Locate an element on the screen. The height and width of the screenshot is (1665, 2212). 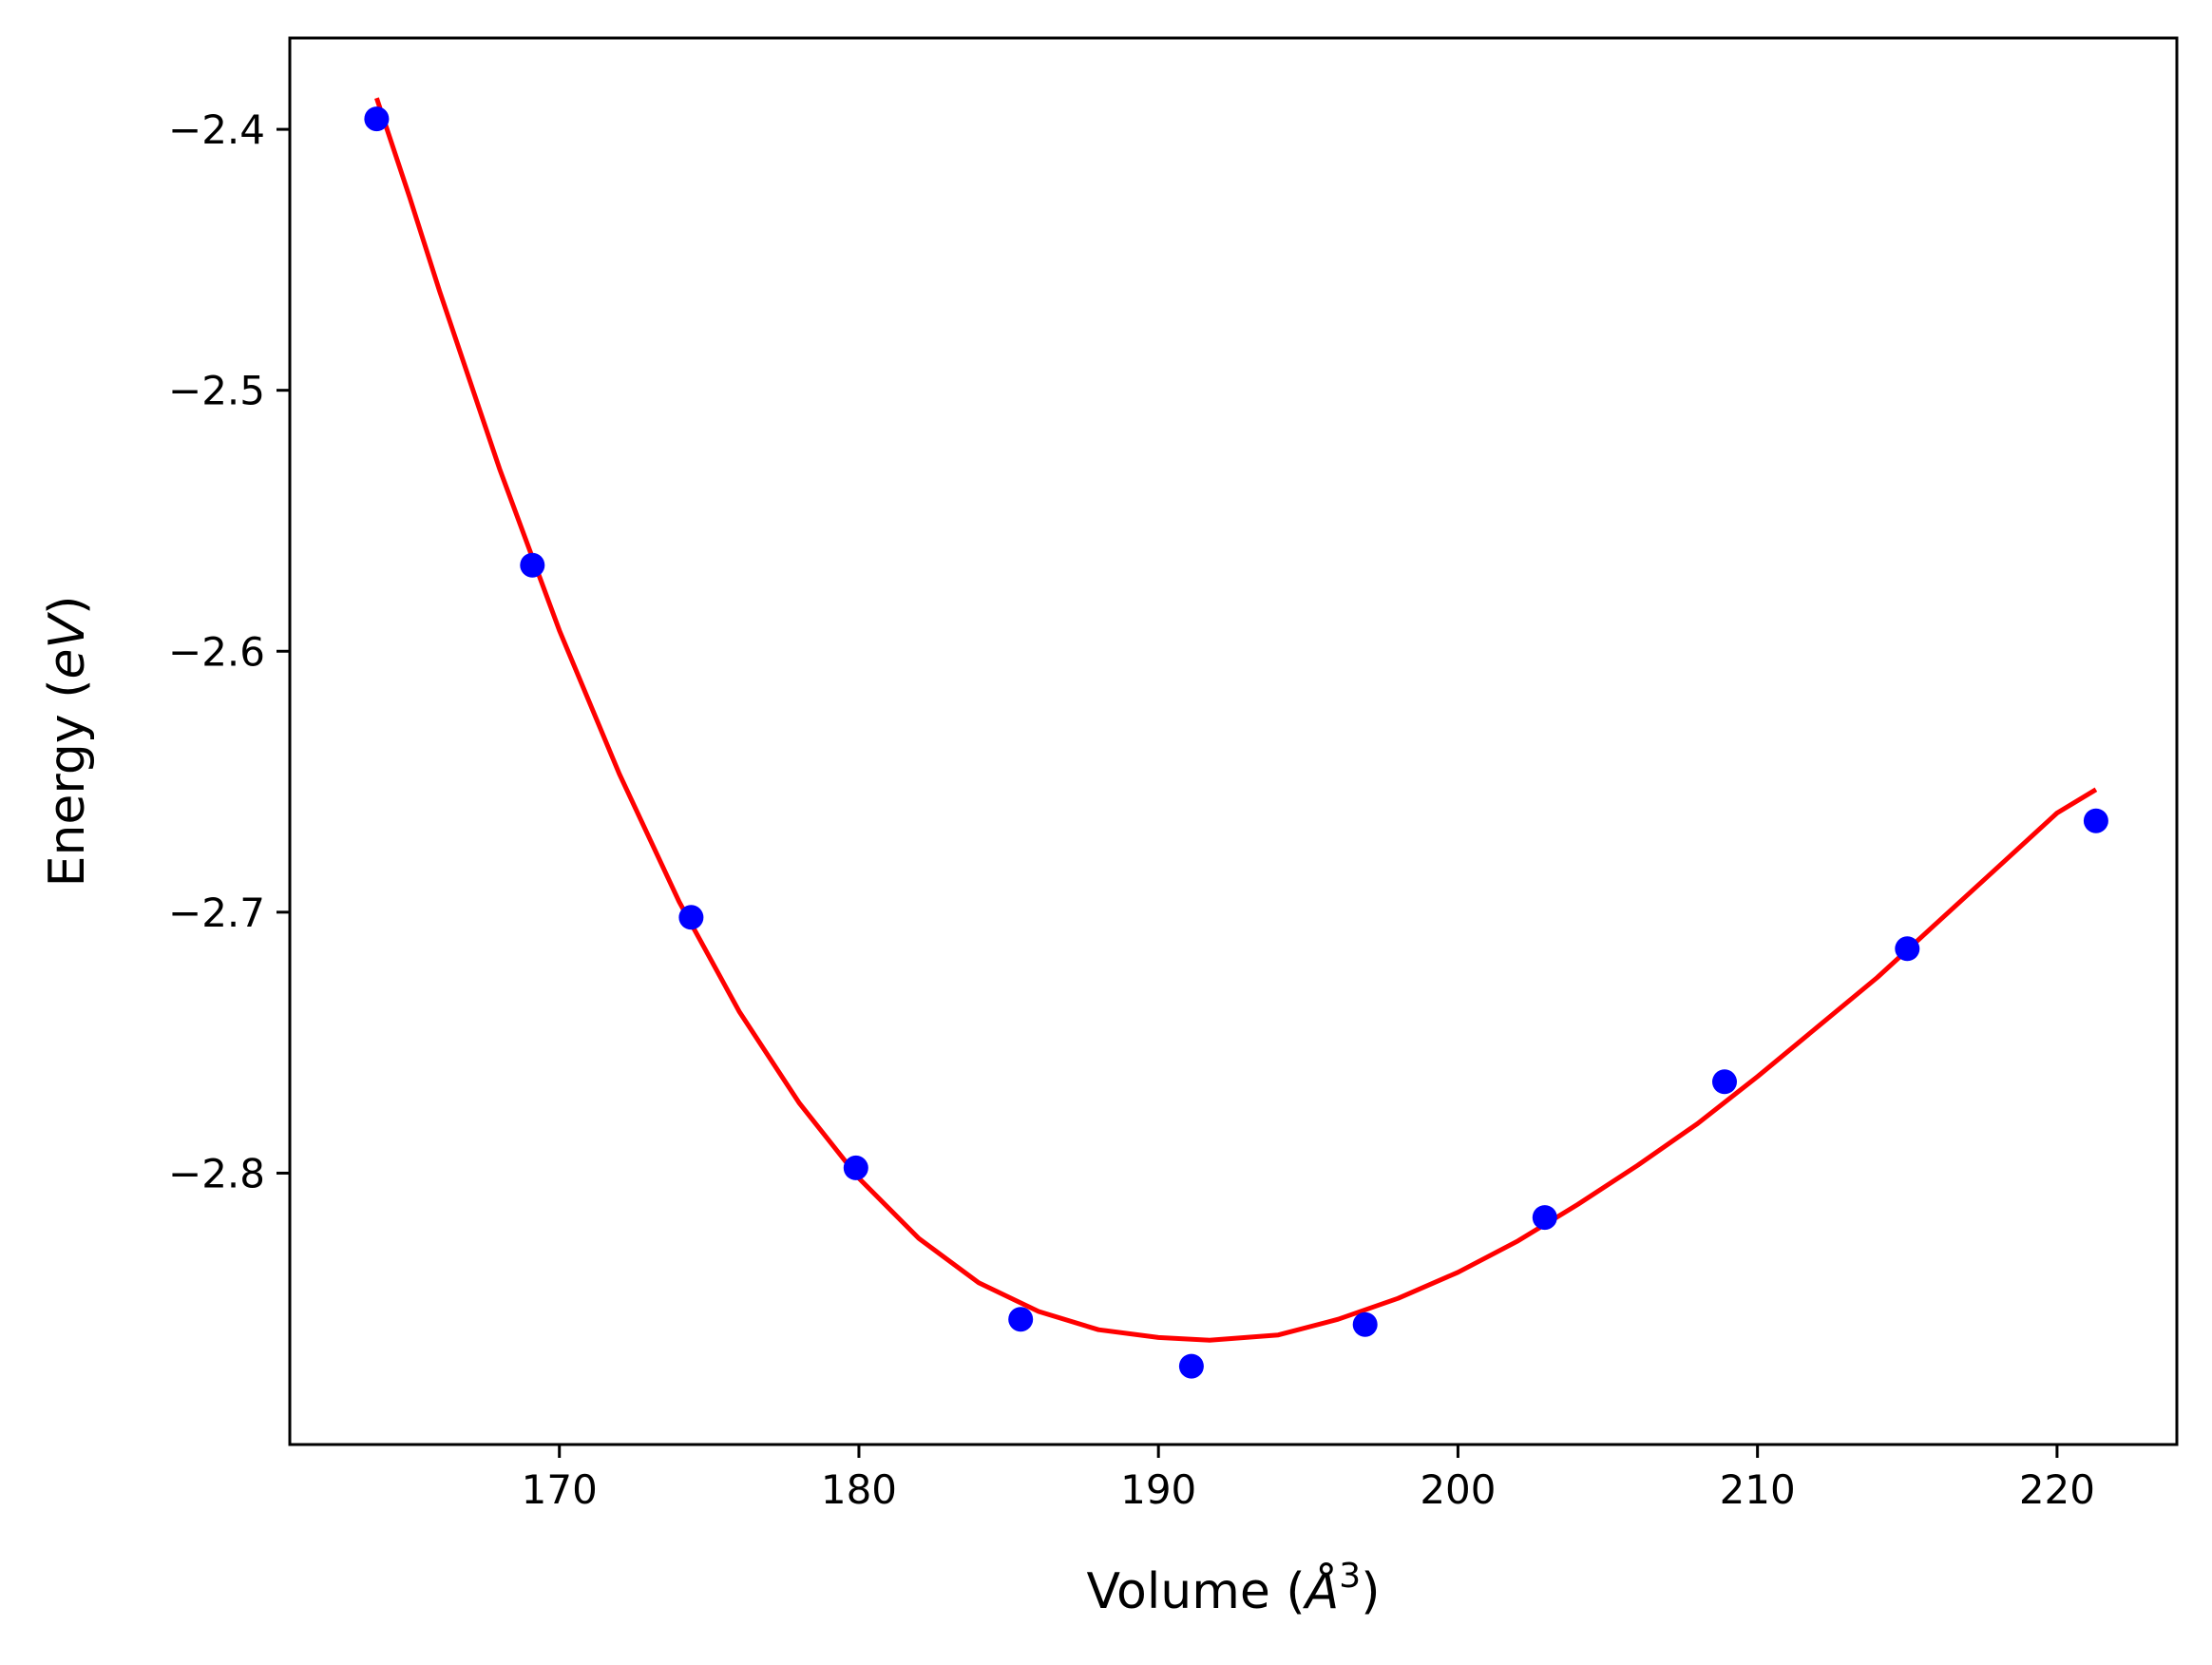
x-tick-label: 220 is located at coordinates (2057, 1489).